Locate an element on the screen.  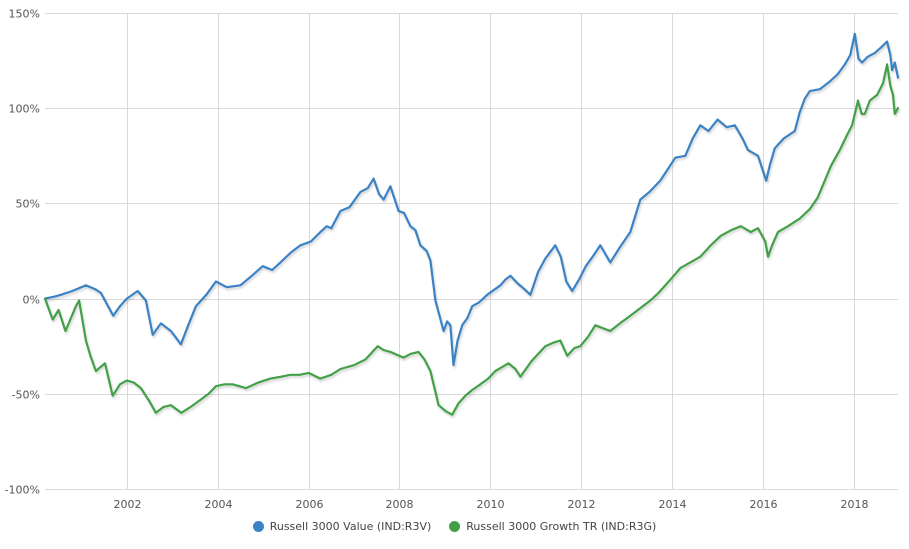
x-tick-label: 2014 is located at coordinates (673, 504).